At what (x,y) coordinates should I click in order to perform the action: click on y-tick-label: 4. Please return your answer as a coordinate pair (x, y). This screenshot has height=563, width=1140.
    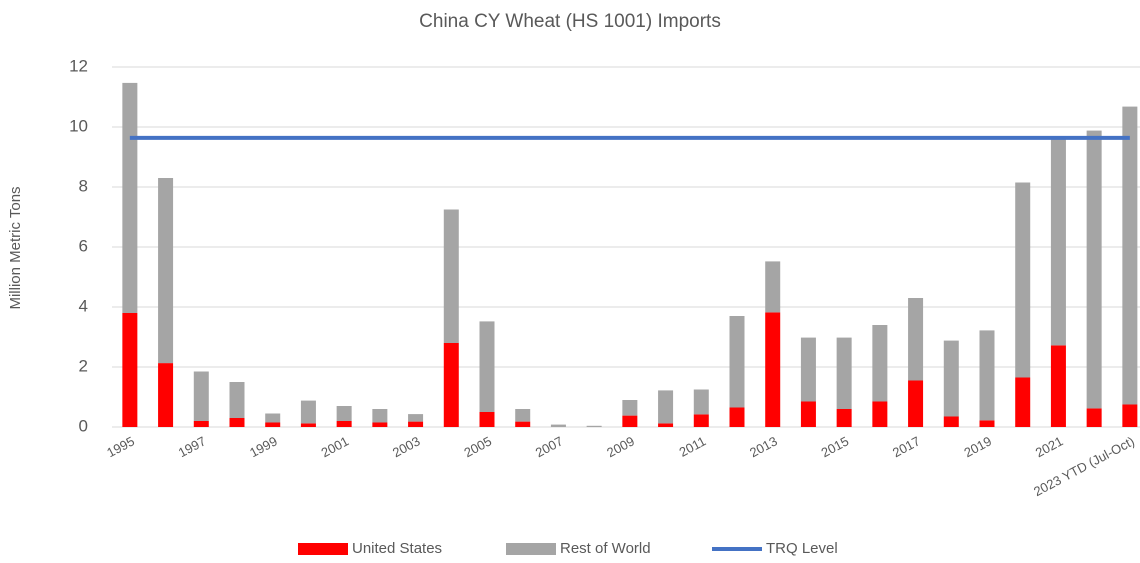
    Looking at the image, I should click on (83, 305).